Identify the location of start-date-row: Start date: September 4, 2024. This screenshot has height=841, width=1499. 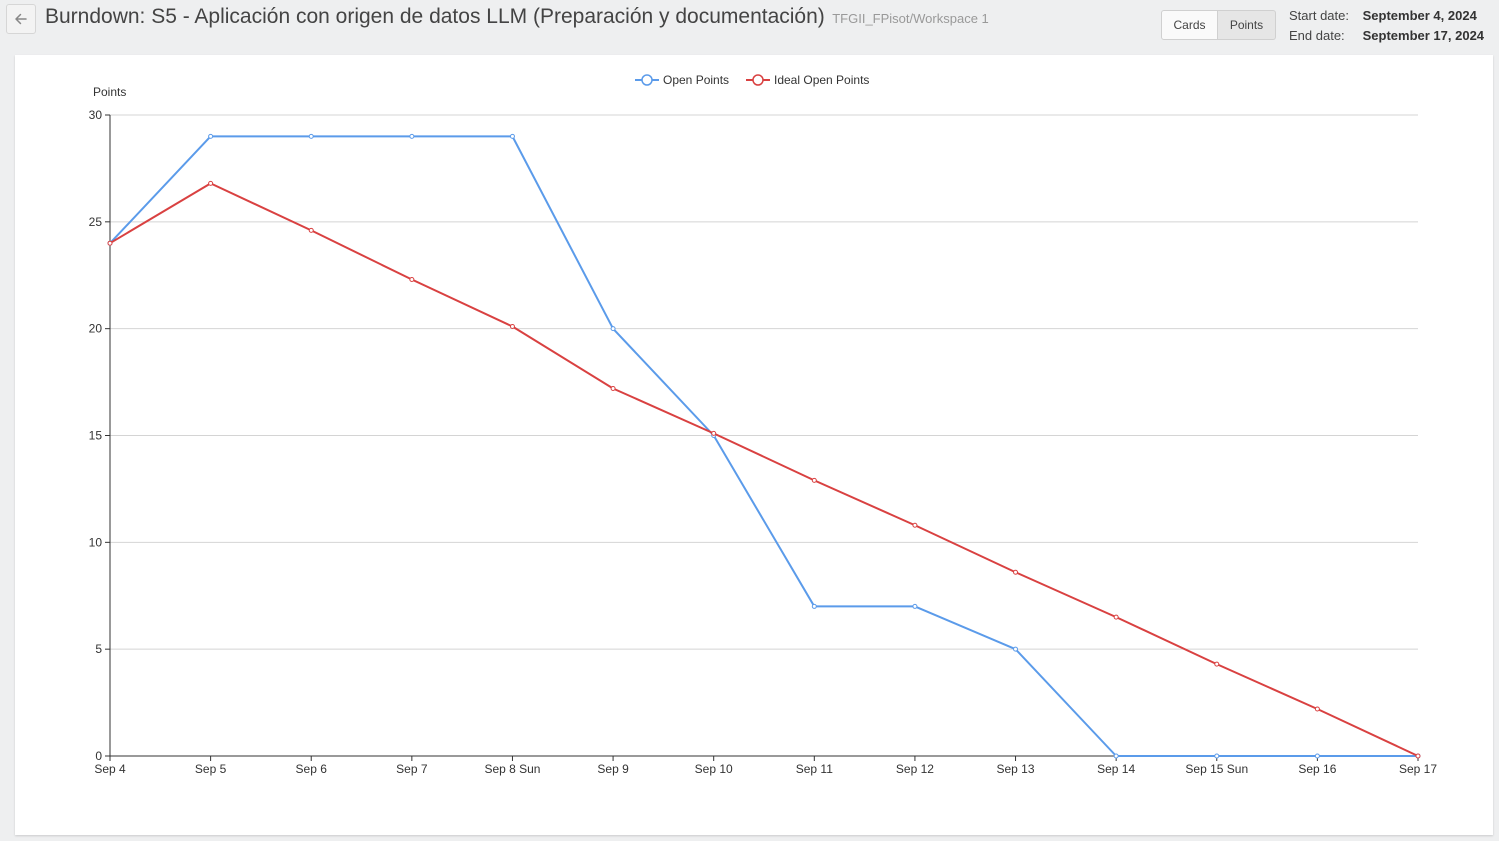
(1386, 16).